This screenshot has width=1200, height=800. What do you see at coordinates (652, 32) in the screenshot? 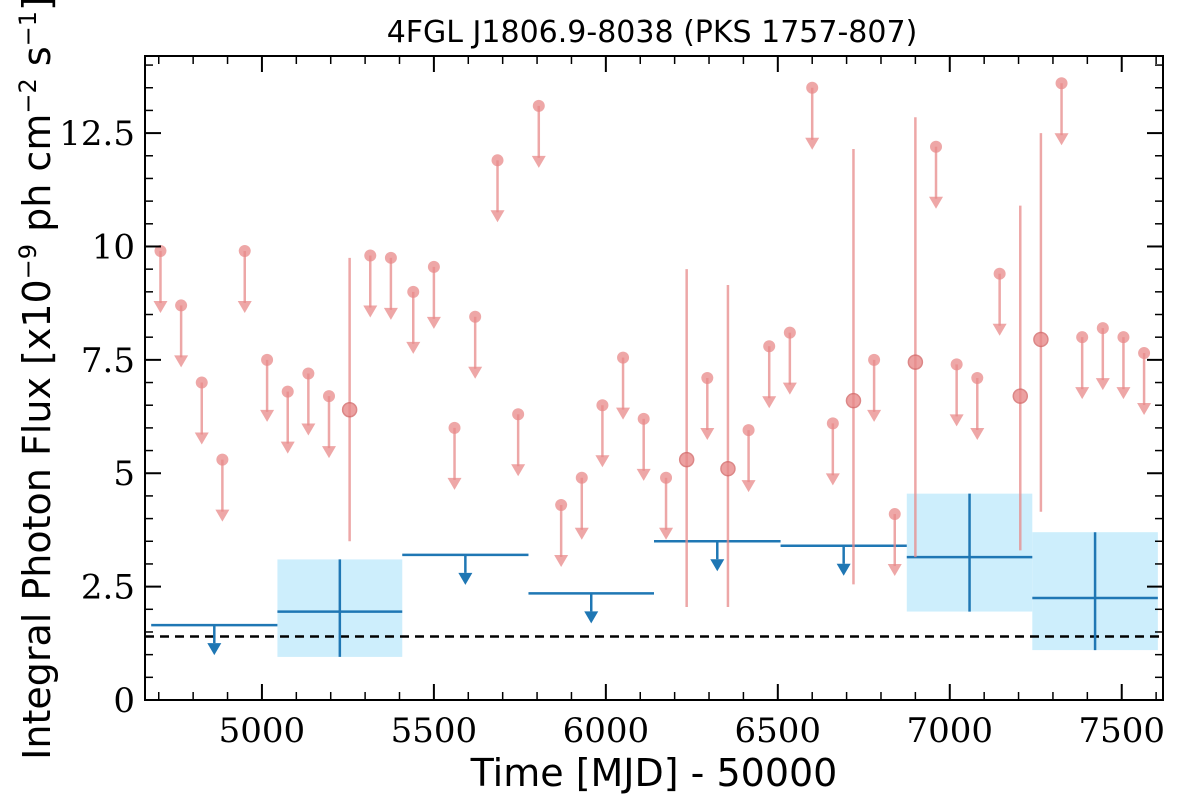
I see `chart-title: 4FGL J1806.9-8038 (PKS 1757-807)` at bounding box center [652, 32].